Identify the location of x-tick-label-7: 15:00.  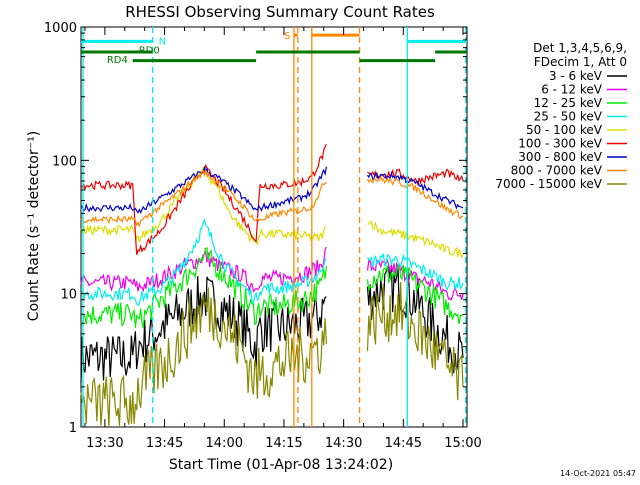
(462, 443).